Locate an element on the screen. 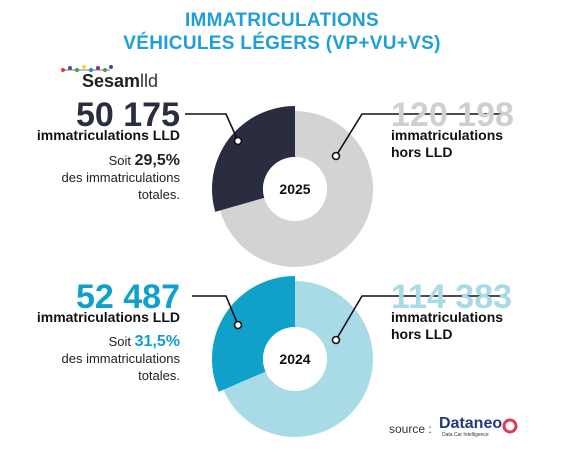  share-percent-2025: 29,5% is located at coordinates (157, 160).